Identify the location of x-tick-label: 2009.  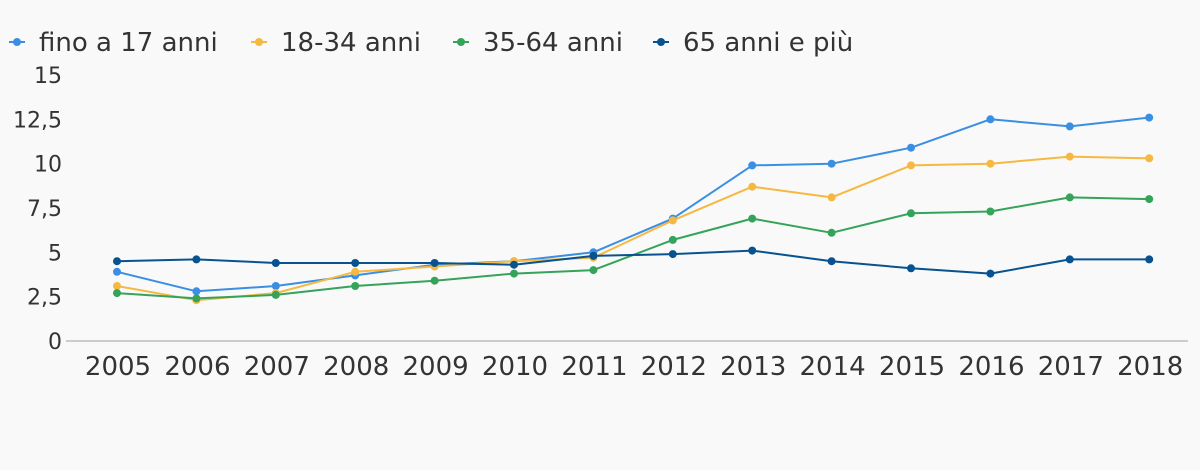
(436, 367).